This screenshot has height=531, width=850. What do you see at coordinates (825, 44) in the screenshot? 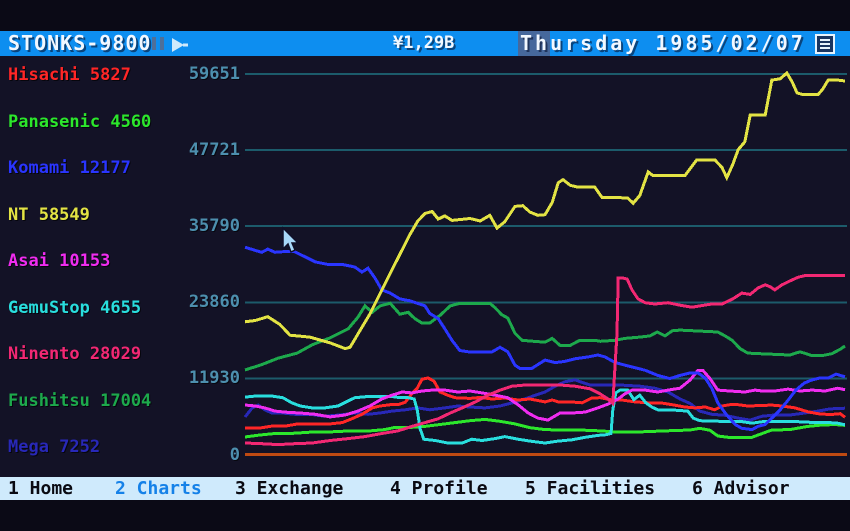
I see `hamburger-menu-button` at bounding box center [825, 44].